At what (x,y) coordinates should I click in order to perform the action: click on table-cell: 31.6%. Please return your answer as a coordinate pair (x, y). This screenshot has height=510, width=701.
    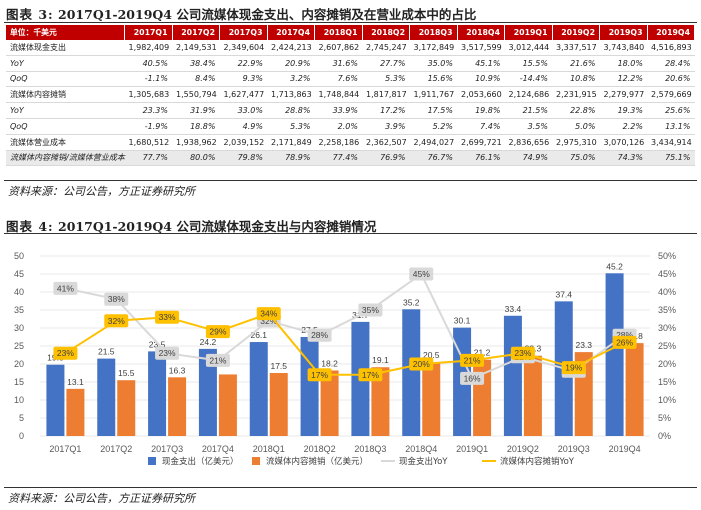
    Looking at the image, I should click on (338, 63).